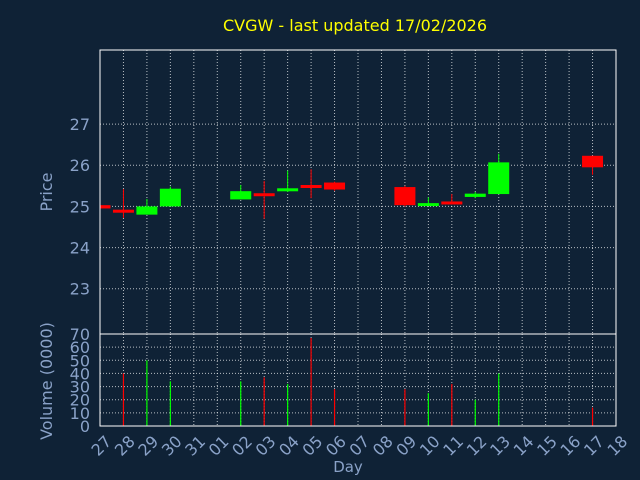 The width and height of the screenshot is (640, 480). Describe the element at coordinates (80, 165) in the screenshot. I see `price-tick-label: 26` at that location.